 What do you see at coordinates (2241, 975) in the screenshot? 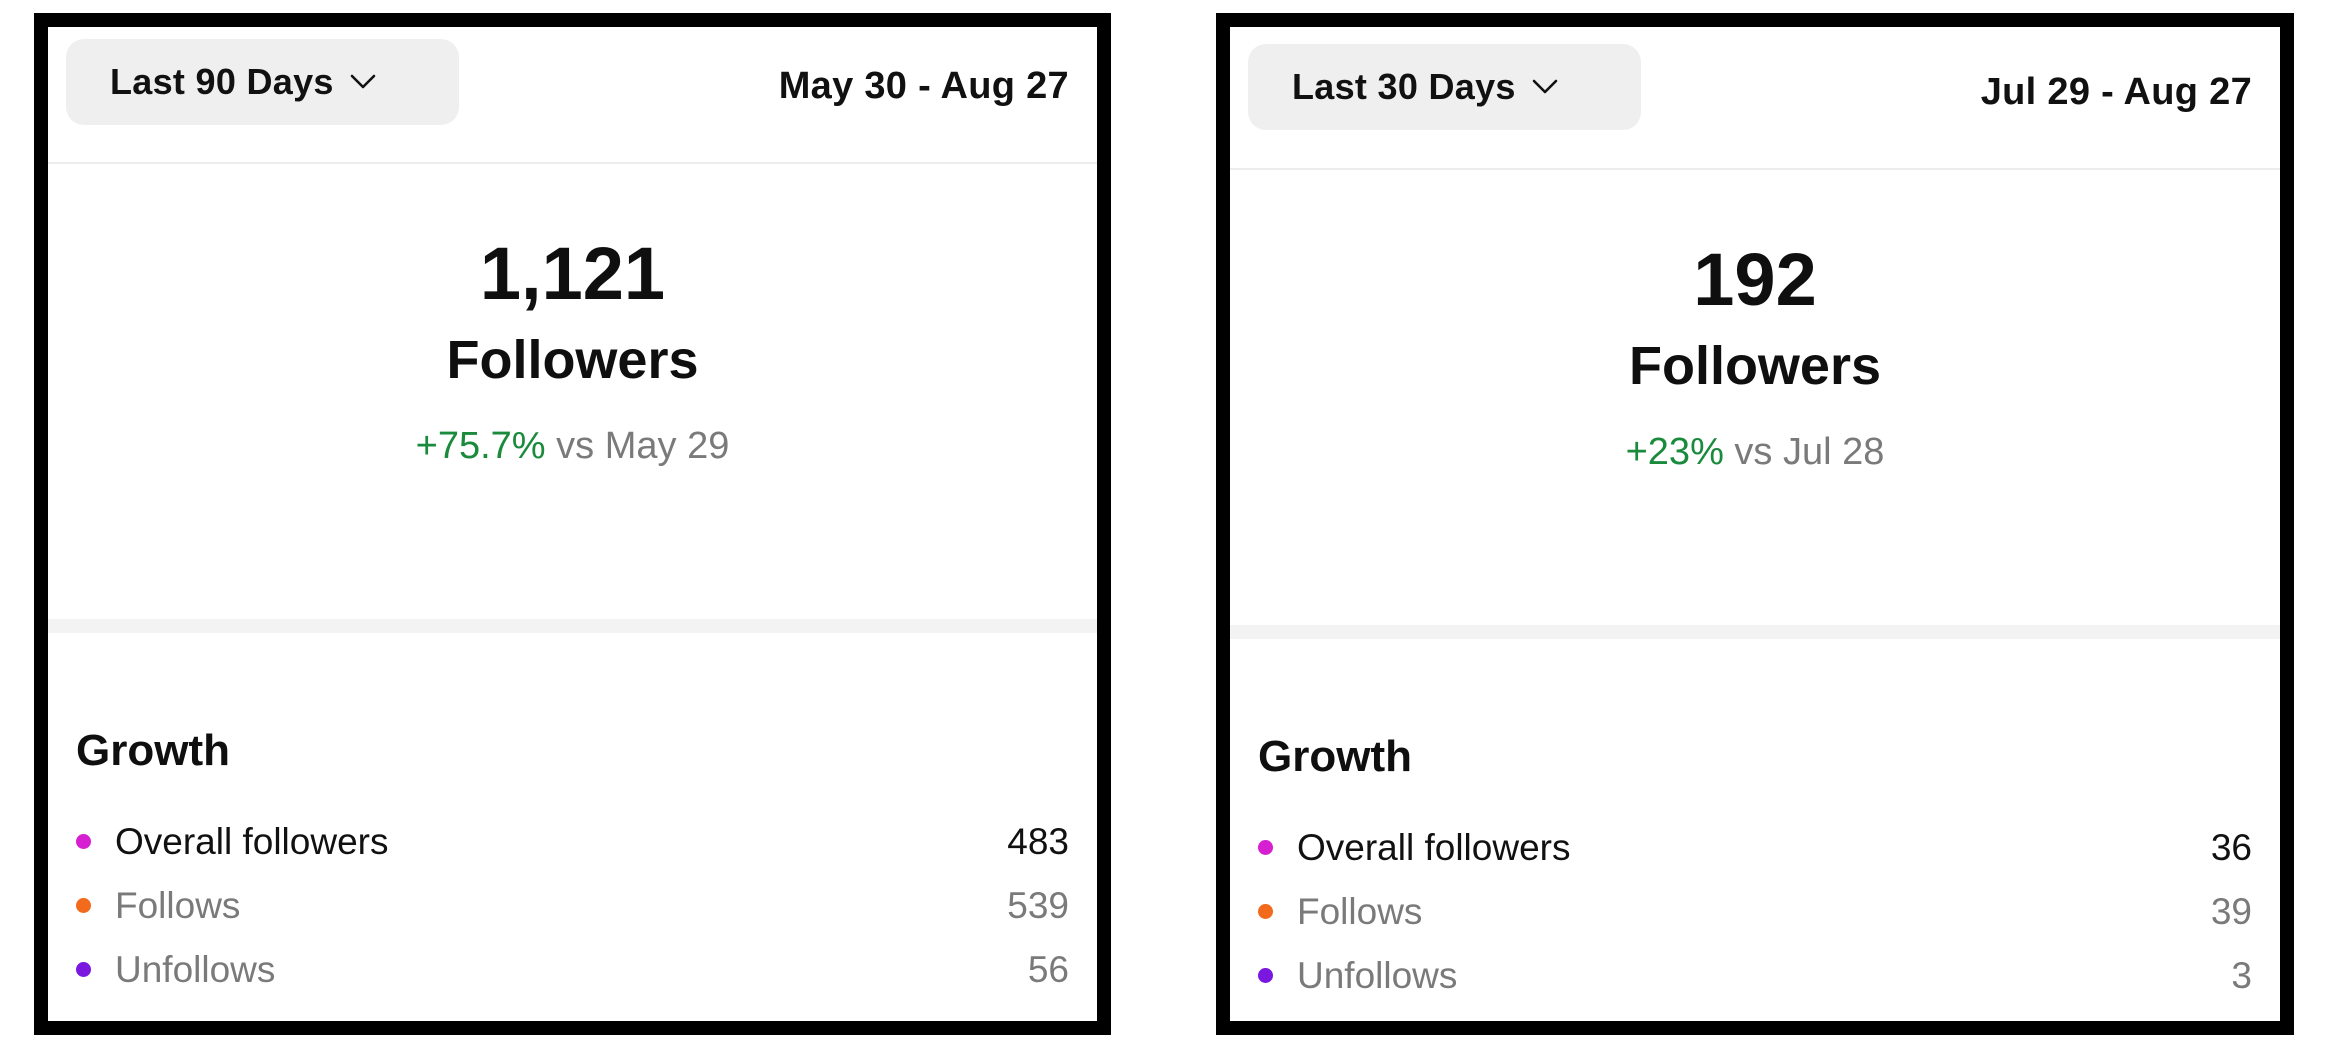
I see `growth-row-value: 3` at bounding box center [2241, 975].